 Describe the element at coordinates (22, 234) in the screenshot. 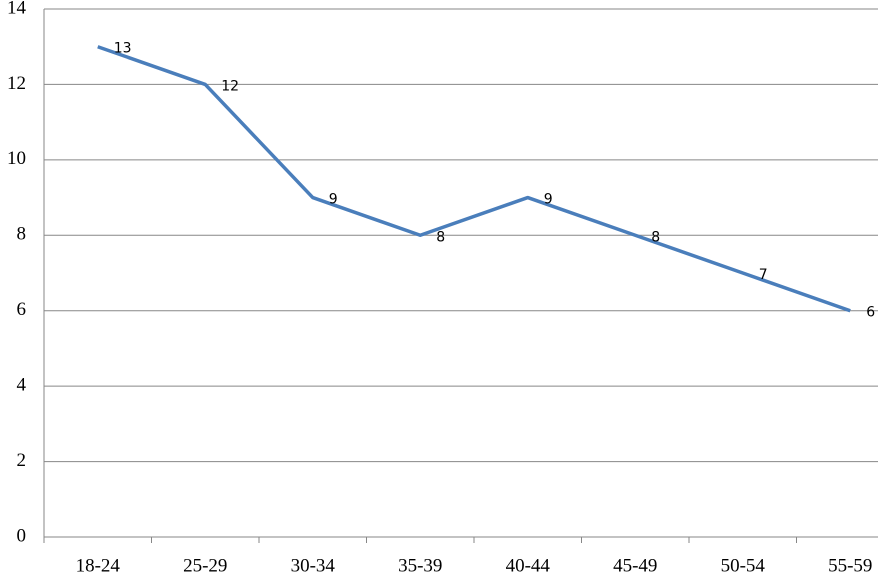

I see `y-tick-label: 8` at that location.